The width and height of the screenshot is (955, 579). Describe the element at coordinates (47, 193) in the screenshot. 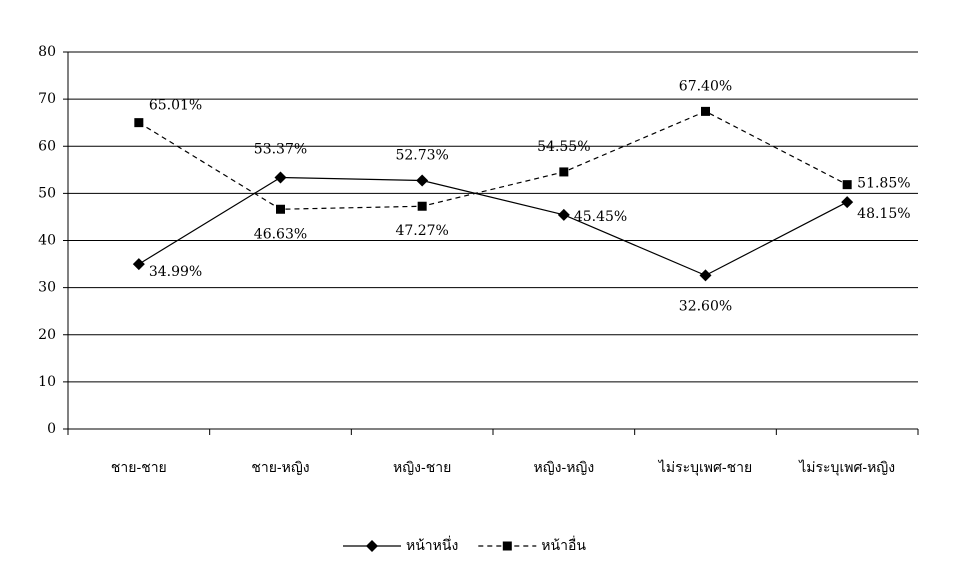

I see `y-tick-label: 50` at that location.